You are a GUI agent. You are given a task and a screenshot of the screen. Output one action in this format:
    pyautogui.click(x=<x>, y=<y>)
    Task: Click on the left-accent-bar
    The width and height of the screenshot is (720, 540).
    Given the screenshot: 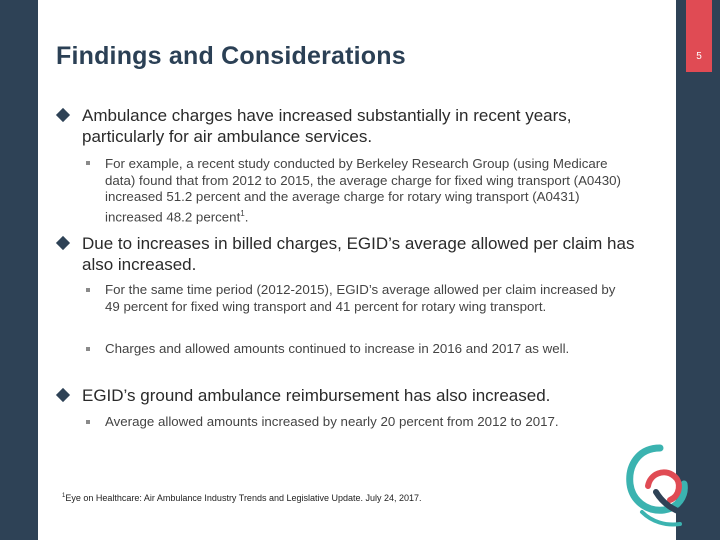 What is the action you would take?
    pyautogui.click(x=19, y=270)
    